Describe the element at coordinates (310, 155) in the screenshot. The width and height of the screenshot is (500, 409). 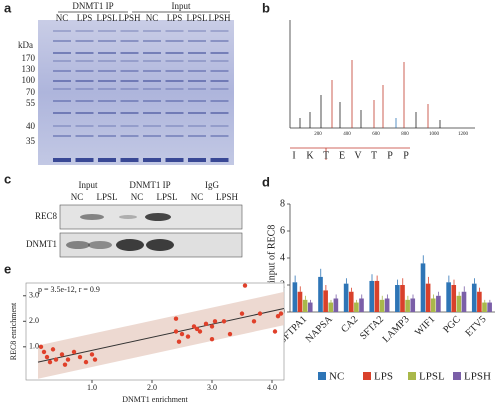
I see `sequence-letter: K` at that location.